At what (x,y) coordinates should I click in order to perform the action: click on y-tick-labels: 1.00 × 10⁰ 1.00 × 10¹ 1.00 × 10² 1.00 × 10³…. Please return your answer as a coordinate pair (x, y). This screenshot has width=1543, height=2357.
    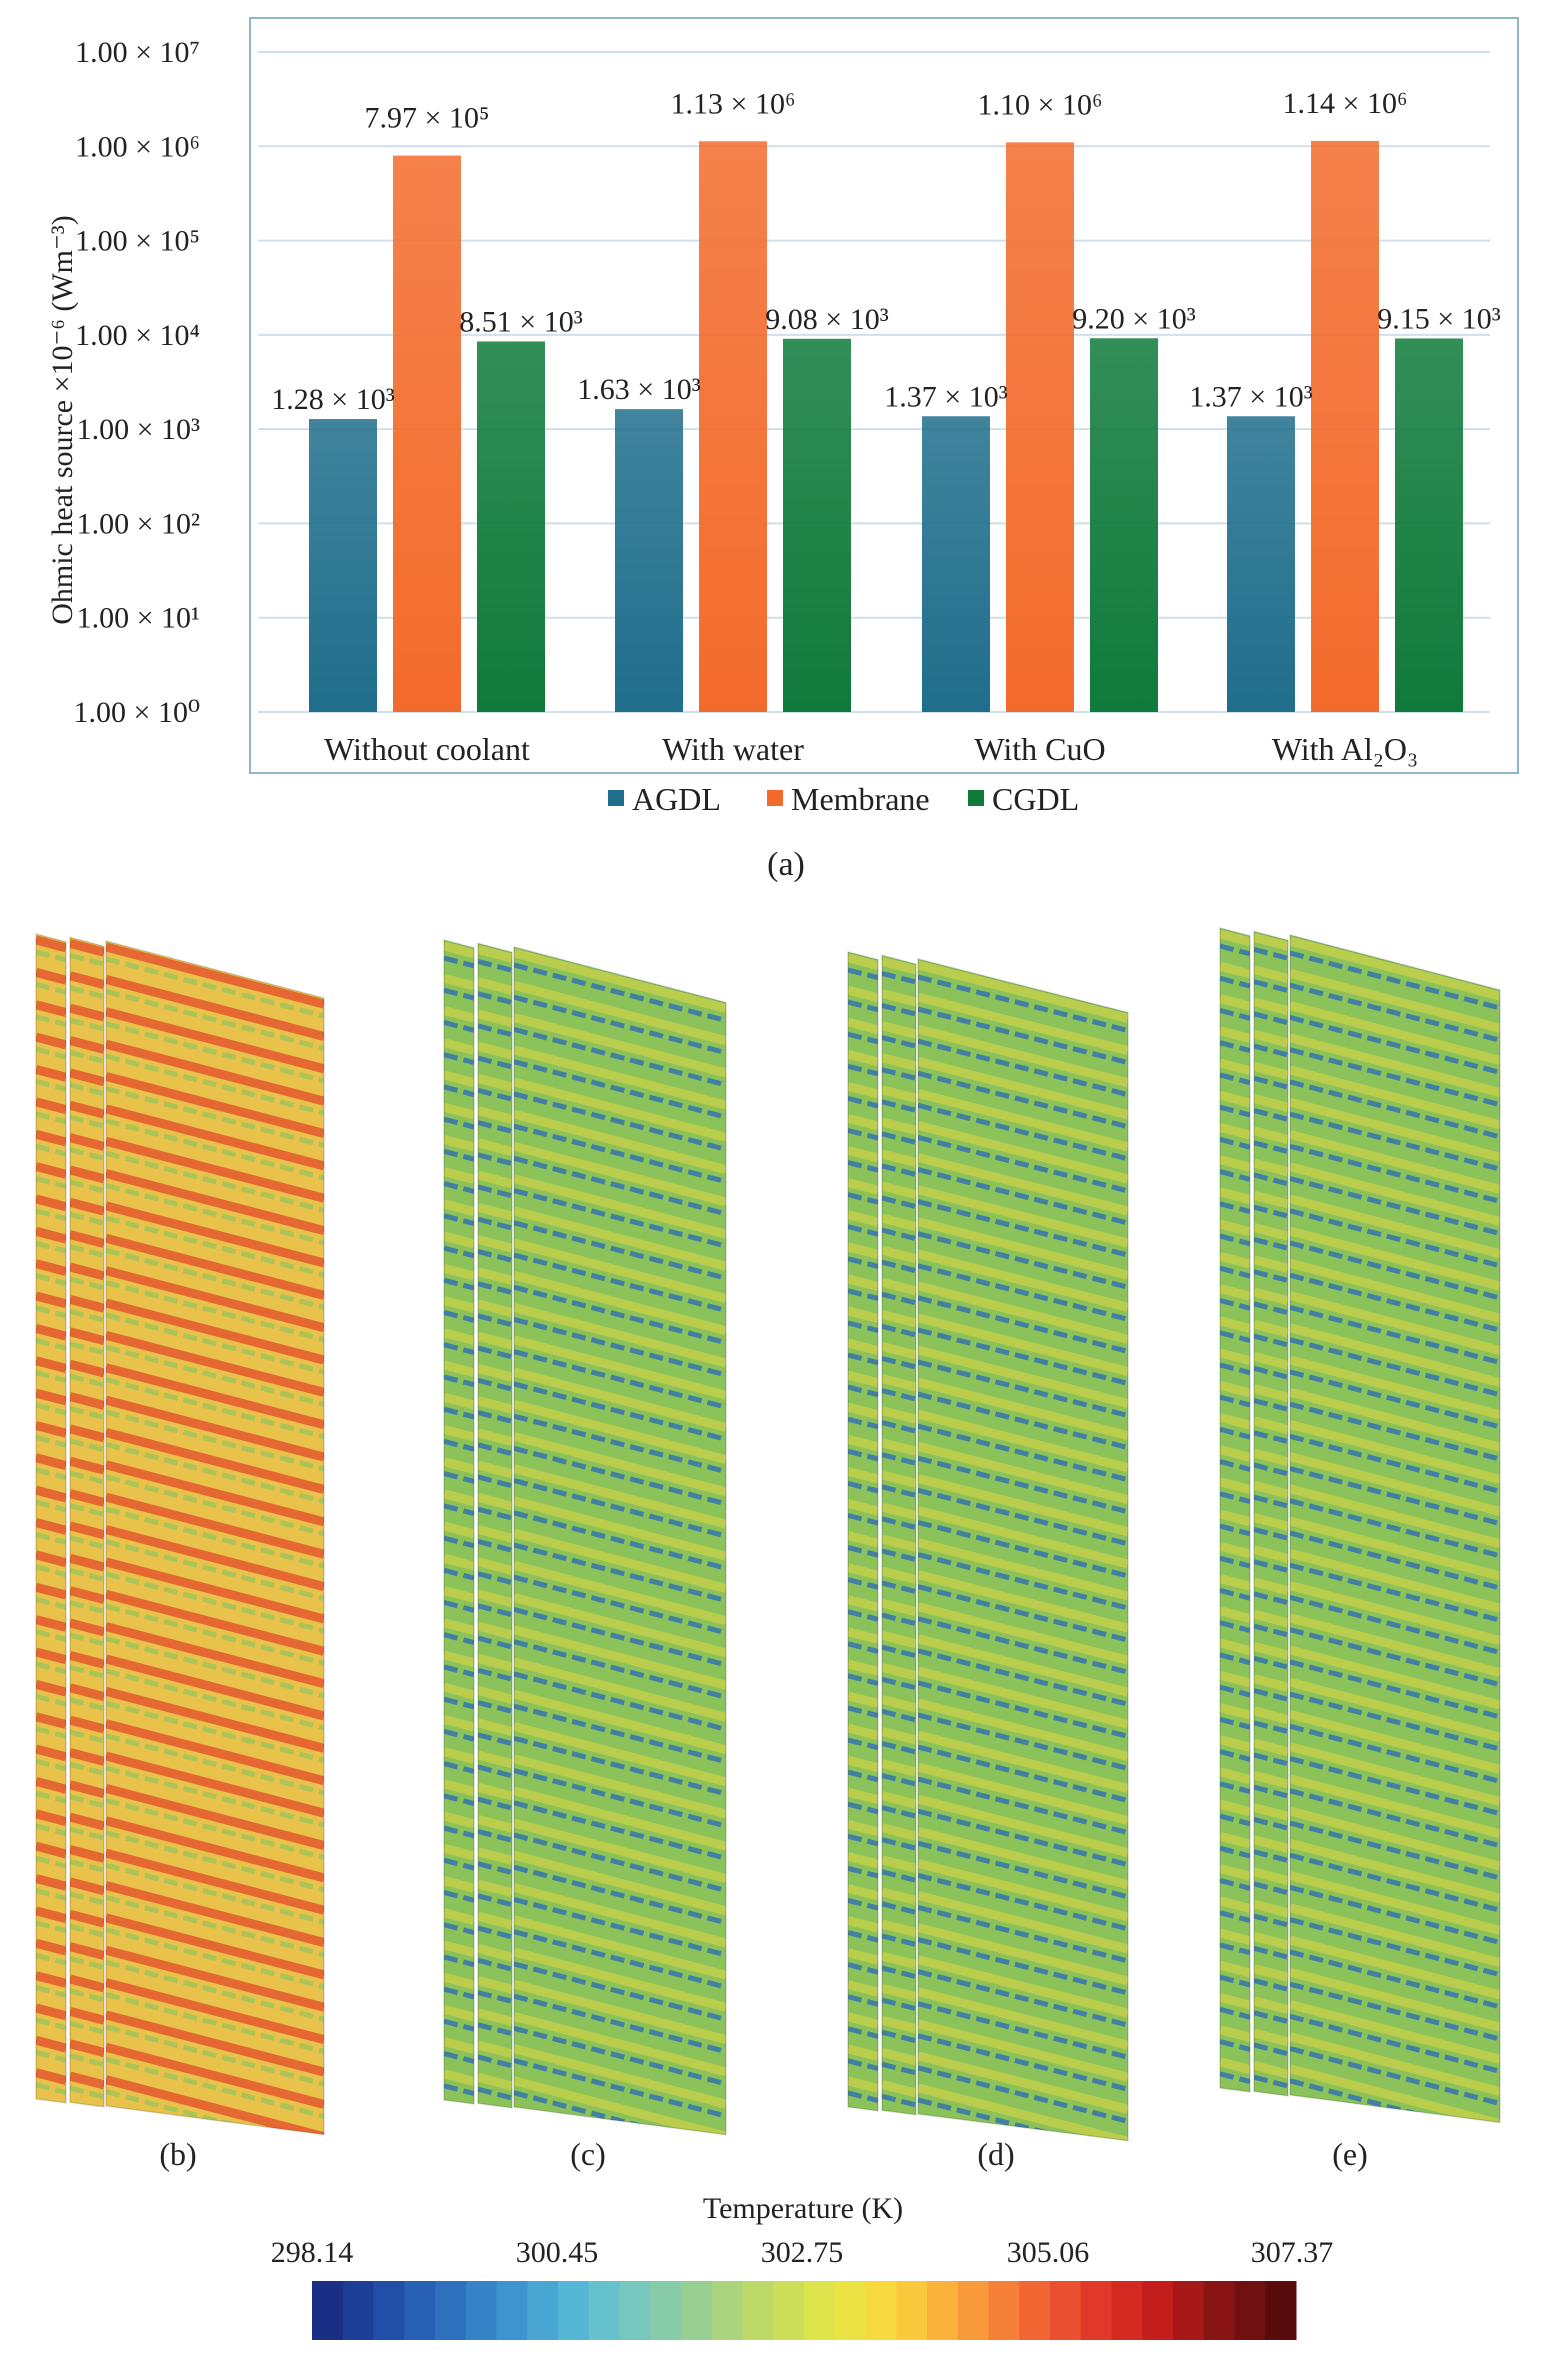
    Looking at the image, I should click on (137, 382).